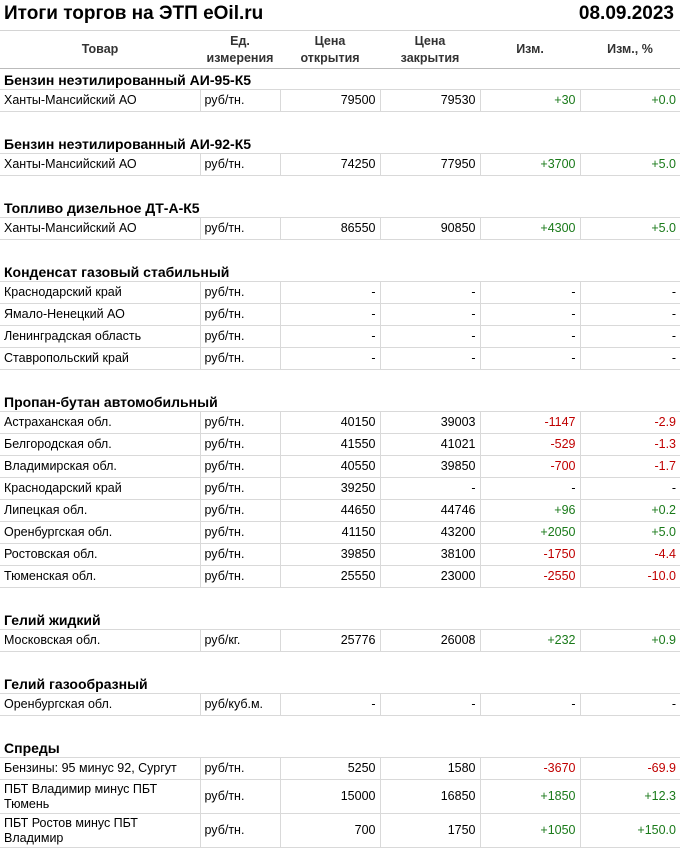 The image size is (680, 849). What do you see at coordinates (630, 444) in the screenshot?
I see `value-cell: -1.3` at bounding box center [630, 444].